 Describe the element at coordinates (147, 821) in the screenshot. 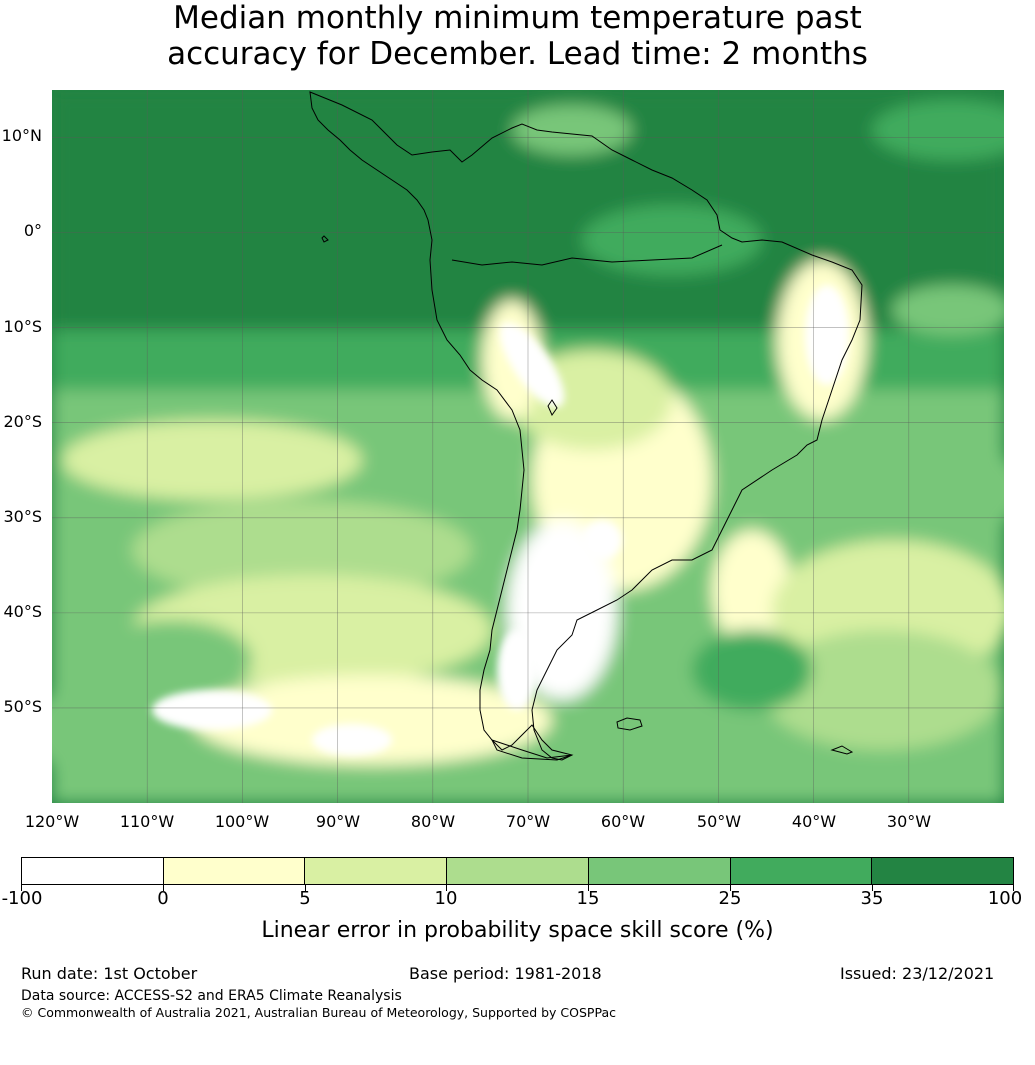

I see `lon-label-110w: 110°W` at that location.